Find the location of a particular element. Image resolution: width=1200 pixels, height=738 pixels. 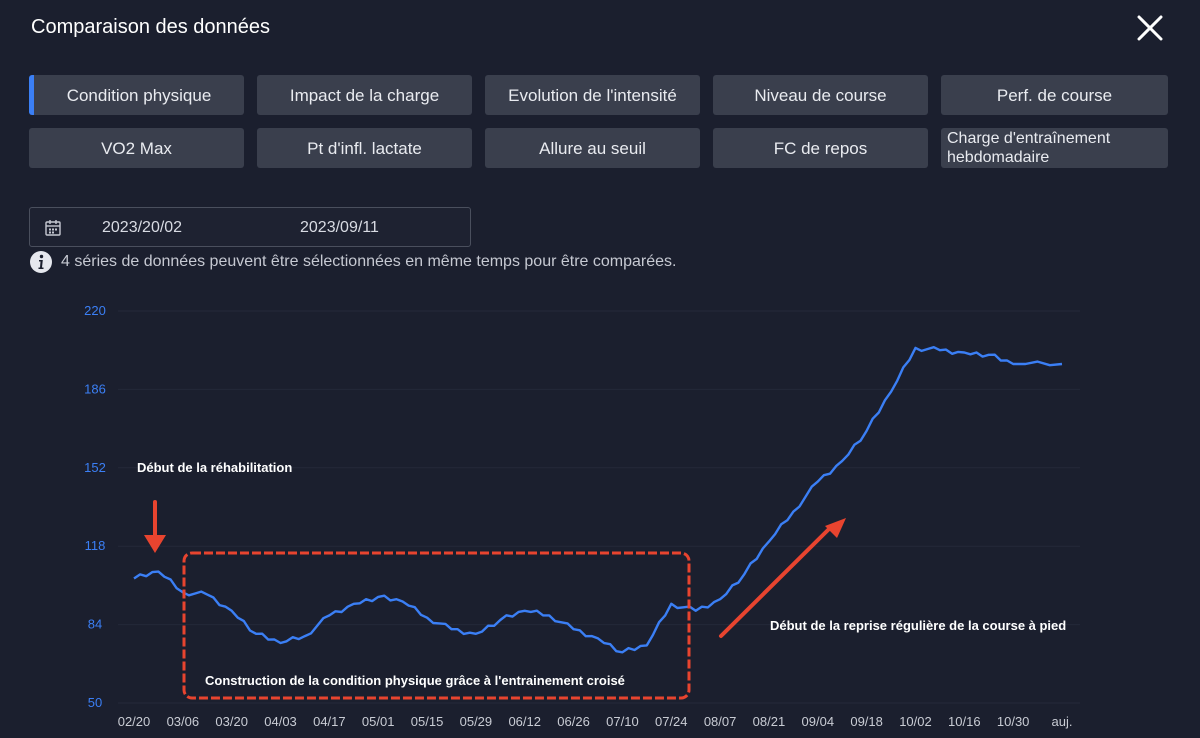

x-tick-label: 10/16 is located at coordinates (964, 721).